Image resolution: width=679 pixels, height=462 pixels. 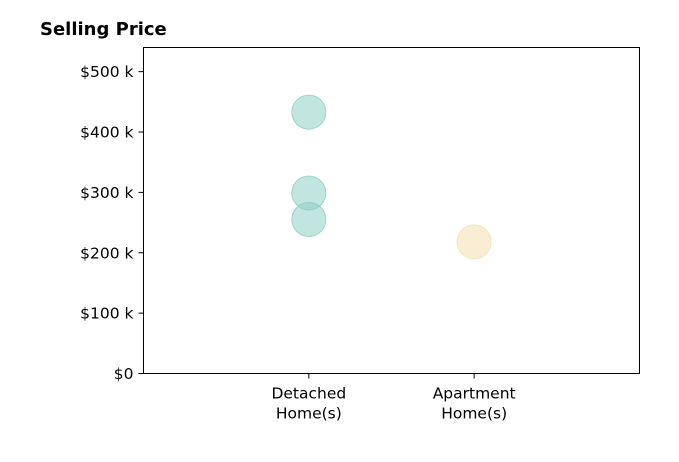 What do you see at coordinates (106, 253) in the screenshot?
I see `y-tick-label: $200 k` at bounding box center [106, 253].